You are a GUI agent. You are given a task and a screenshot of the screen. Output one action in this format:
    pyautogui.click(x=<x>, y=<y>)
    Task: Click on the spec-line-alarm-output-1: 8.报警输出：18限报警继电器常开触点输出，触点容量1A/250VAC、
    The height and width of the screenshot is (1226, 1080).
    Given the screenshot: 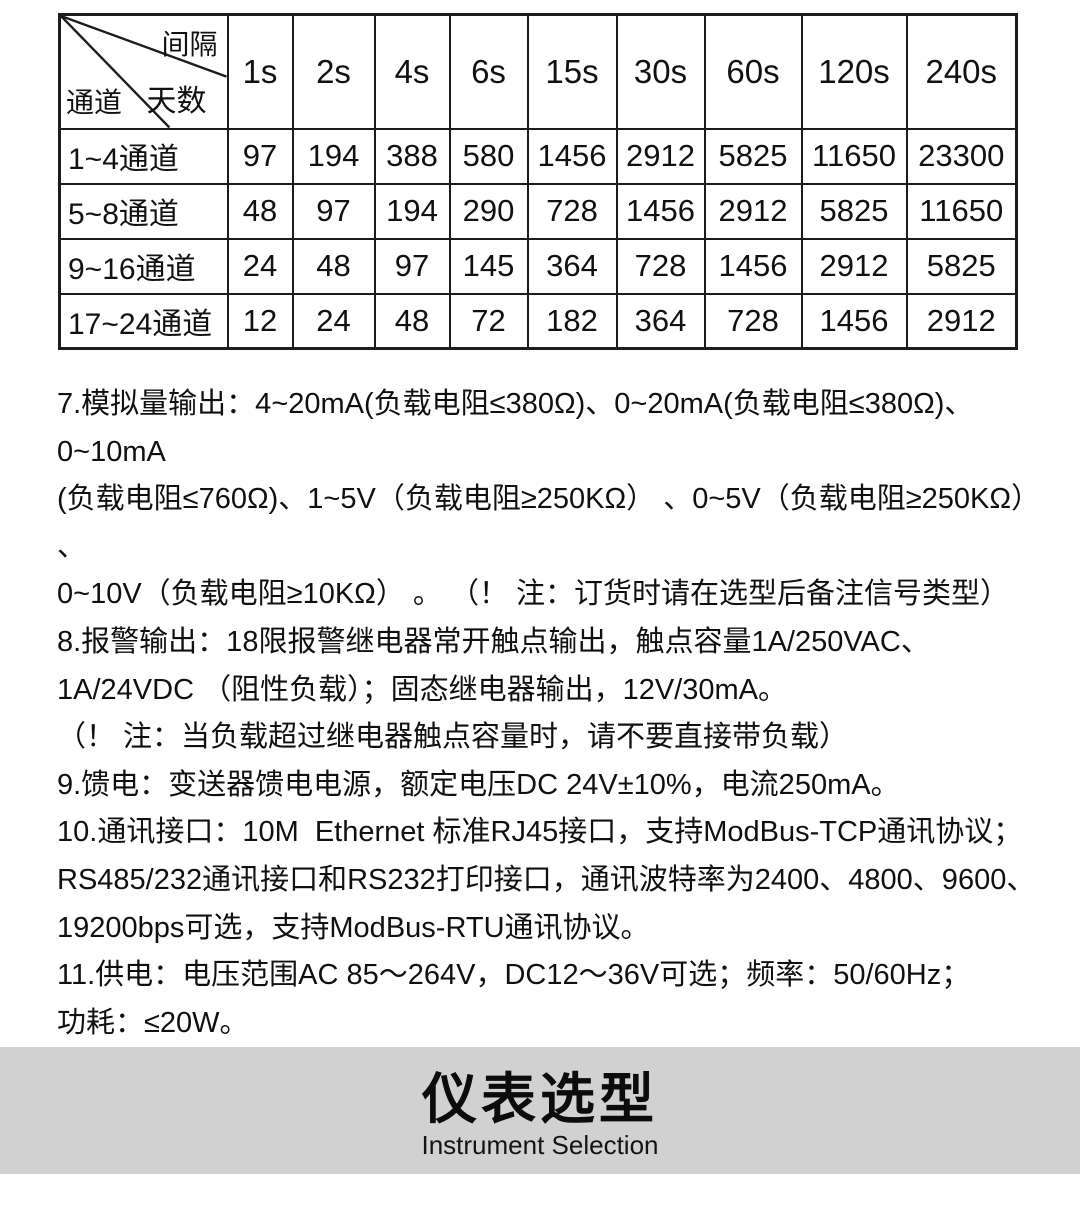 What is the action you would take?
    pyautogui.click(x=493, y=641)
    